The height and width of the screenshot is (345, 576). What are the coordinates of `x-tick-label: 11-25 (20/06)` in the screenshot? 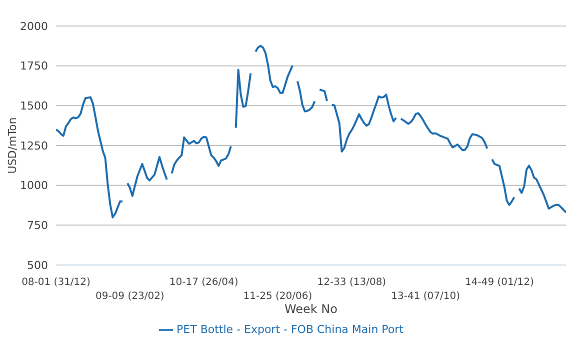 It's located at (277, 296).